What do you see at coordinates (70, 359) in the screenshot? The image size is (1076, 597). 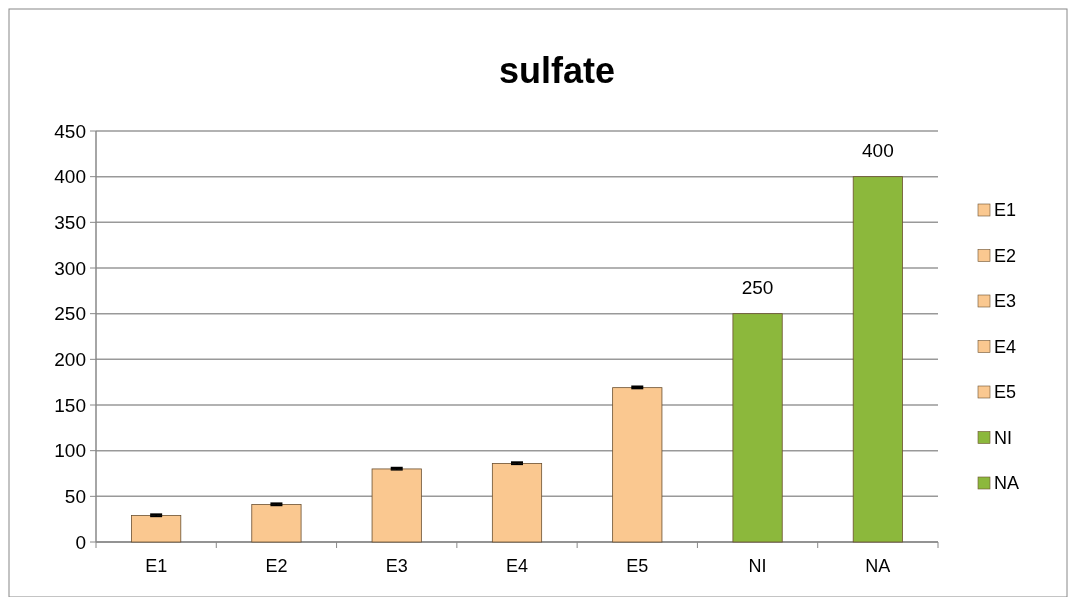 I see `y-tick-label: 200` at bounding box center [70, 359].